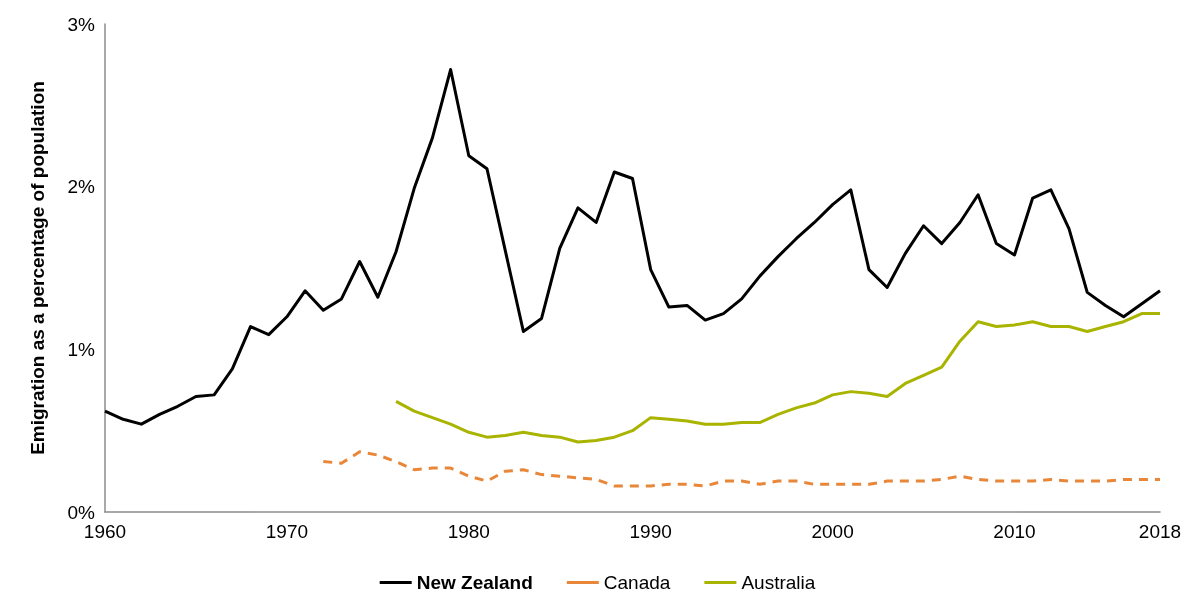 This screenshot has width=1195, height=599. Describe the element at coordinates (650, 531) in the screenshot. I see `x-tick-label: 1990` at that location.